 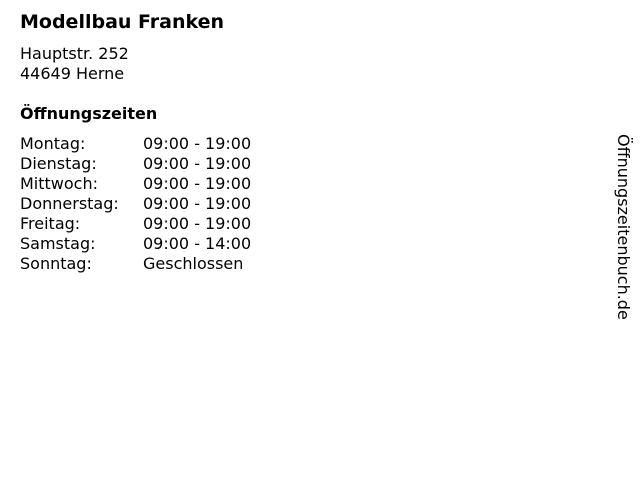 What do you see at coordinates (197, 243) in the screenshot?
I see `time: 09:00 - 14:00` at bounding box center [197, 243].